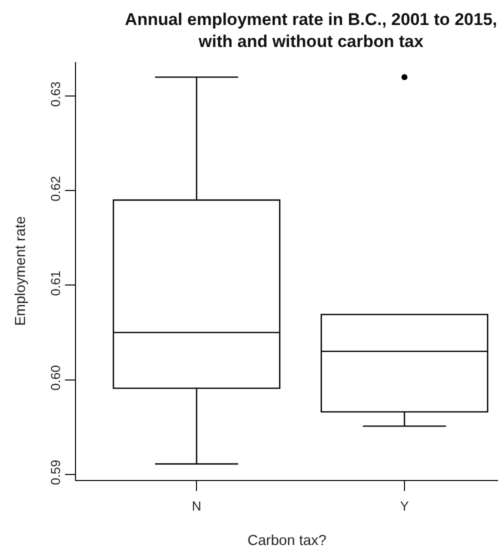 This screenshot has height=553, width=504. What do you see at coordinates (21, 271) in the screenshot?
I see `y-axis-title: Employment rate` at bounding box center [21, 271].